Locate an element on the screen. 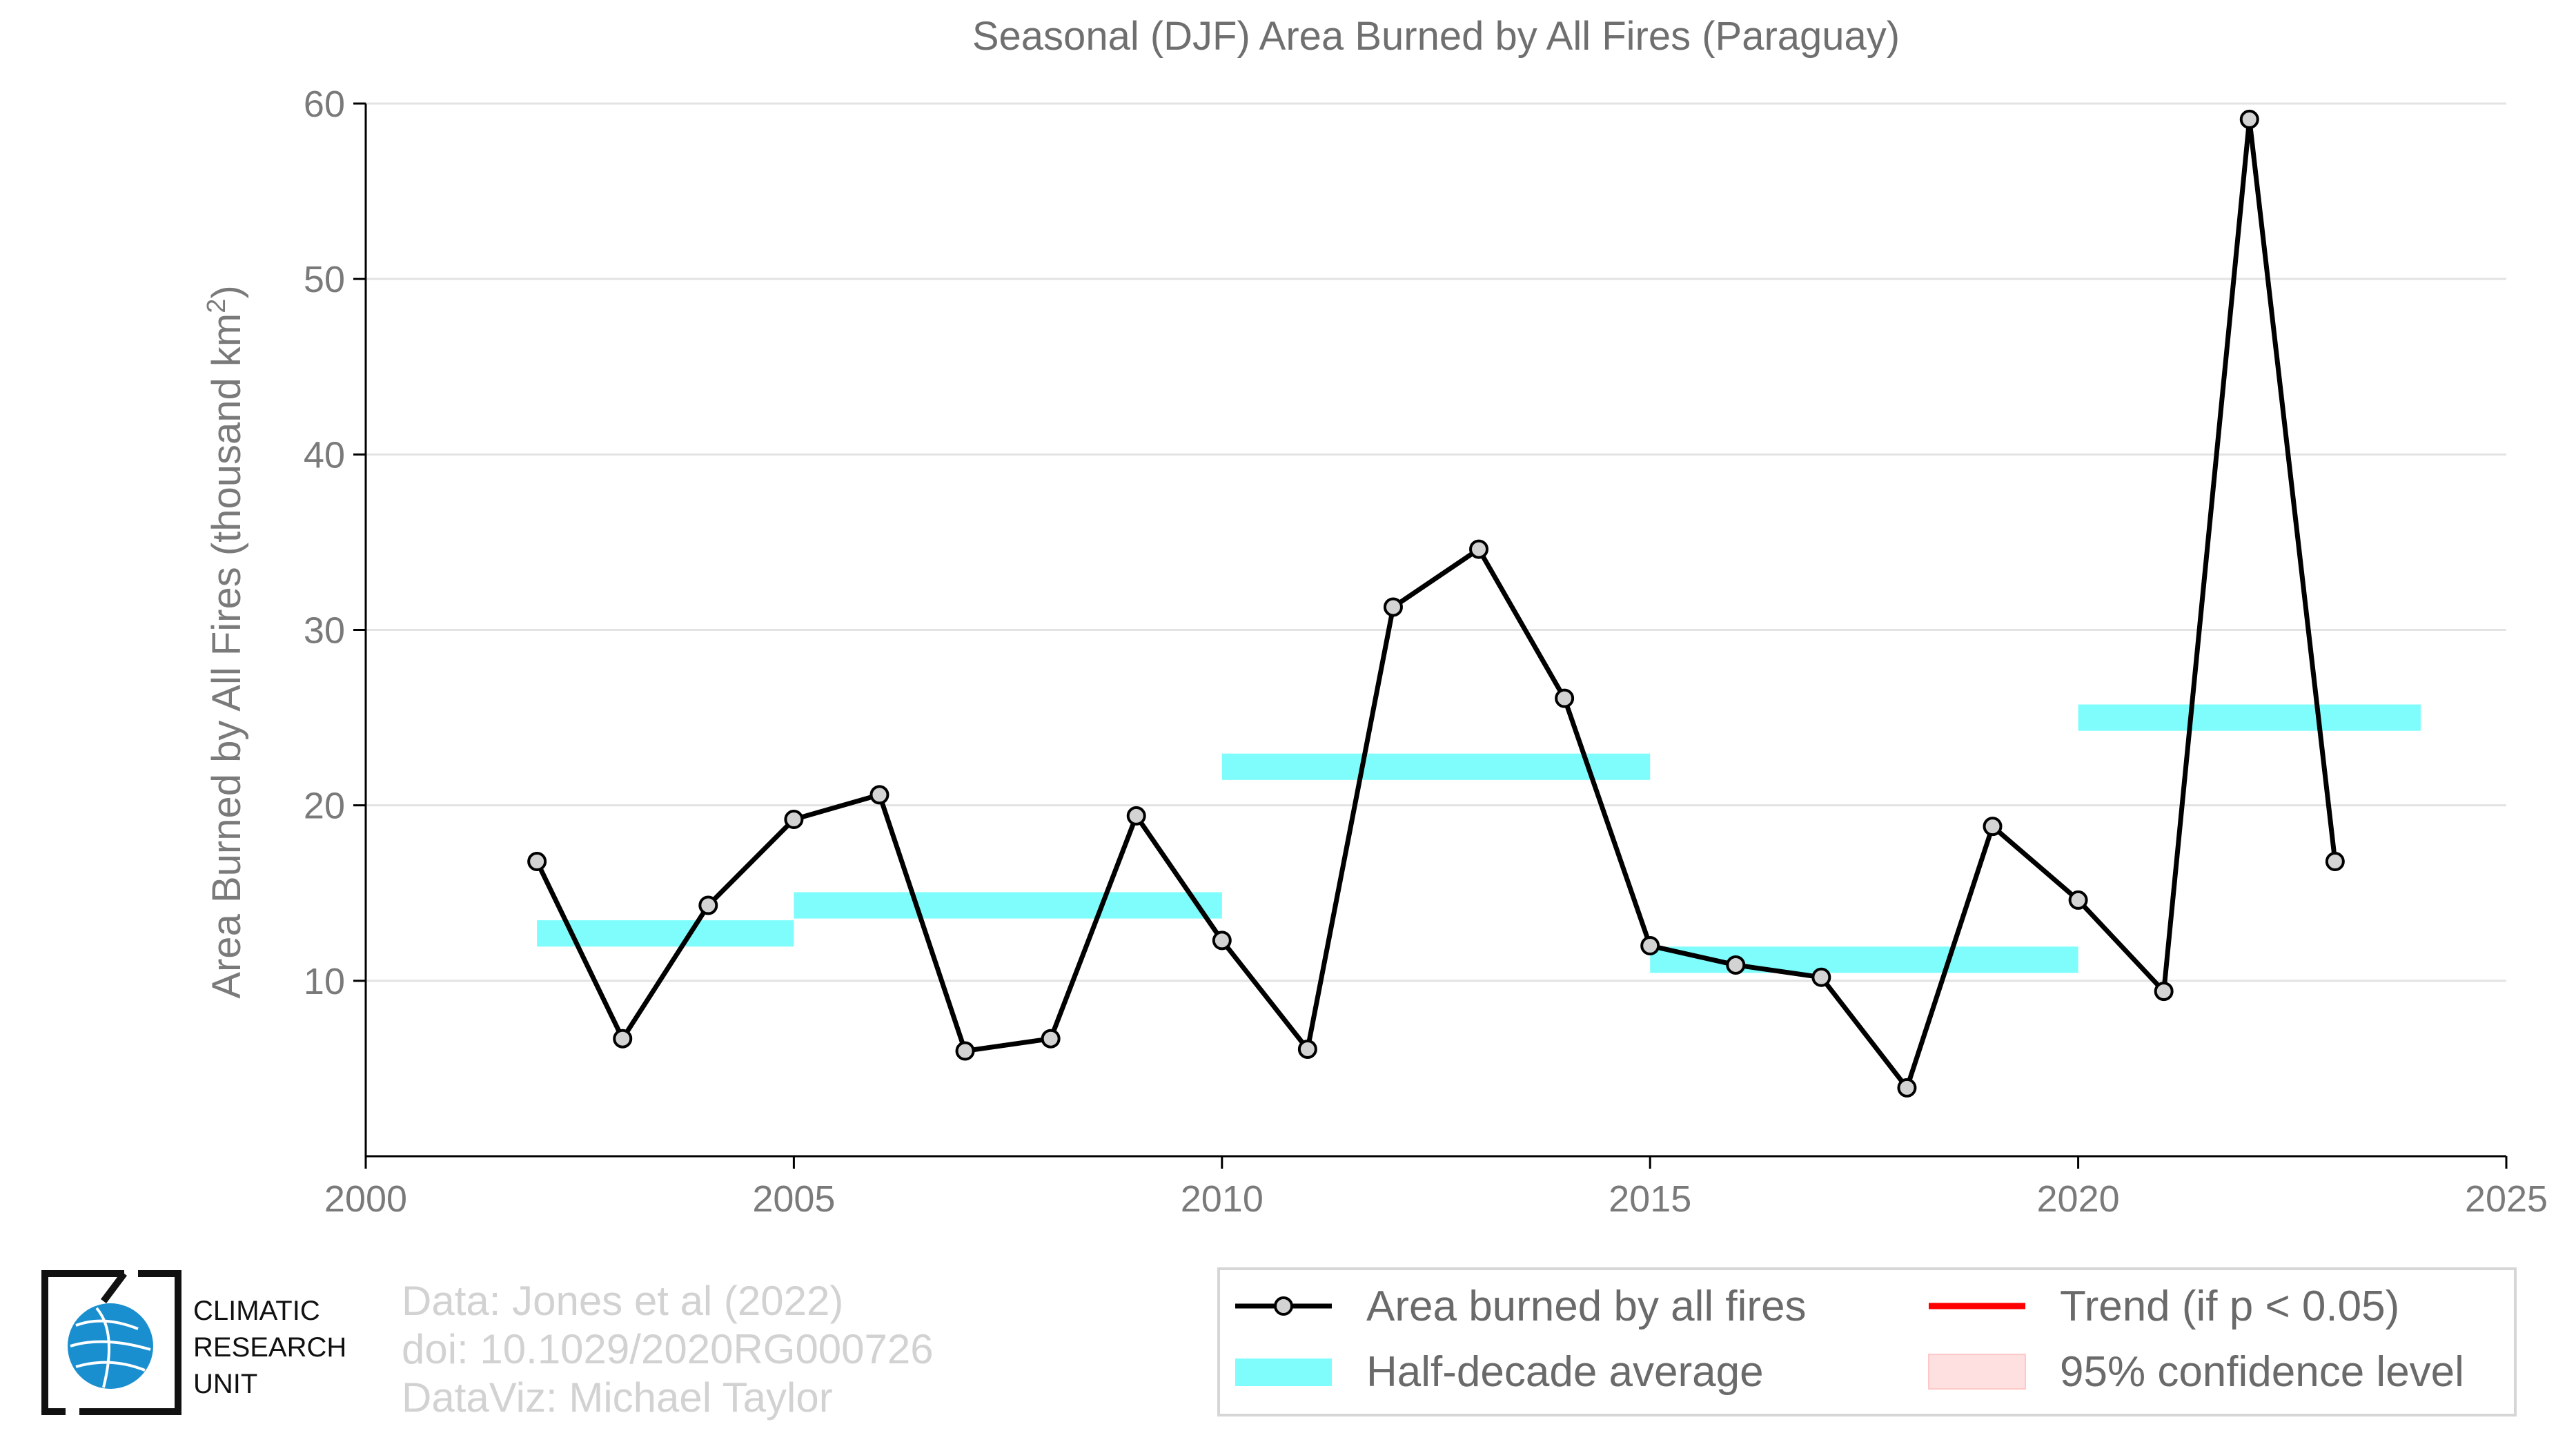  x-tick-label-2015: 2015 is located at coordinates (1650, 1199).